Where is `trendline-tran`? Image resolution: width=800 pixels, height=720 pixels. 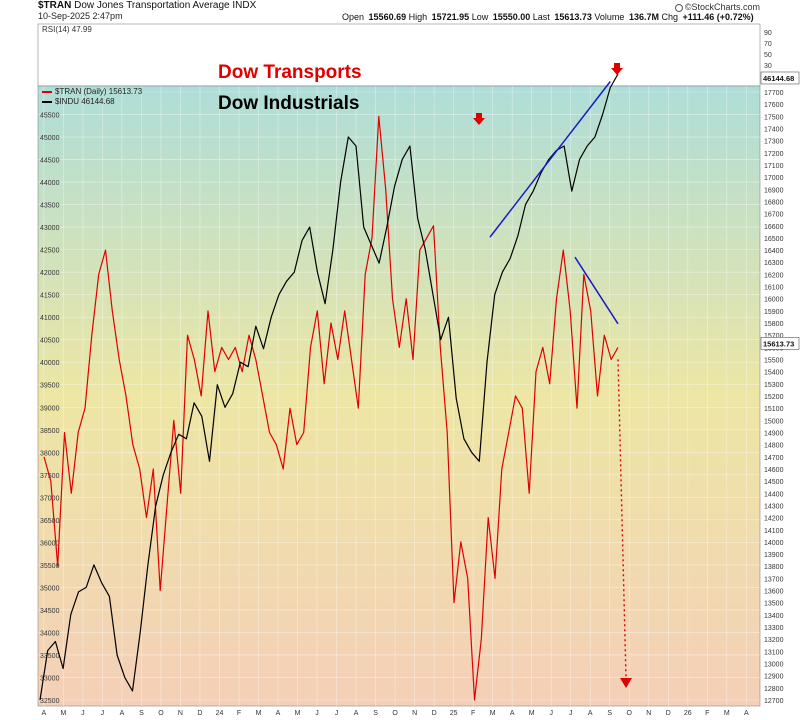 trendline-tran is located at coordinates (596, 290).